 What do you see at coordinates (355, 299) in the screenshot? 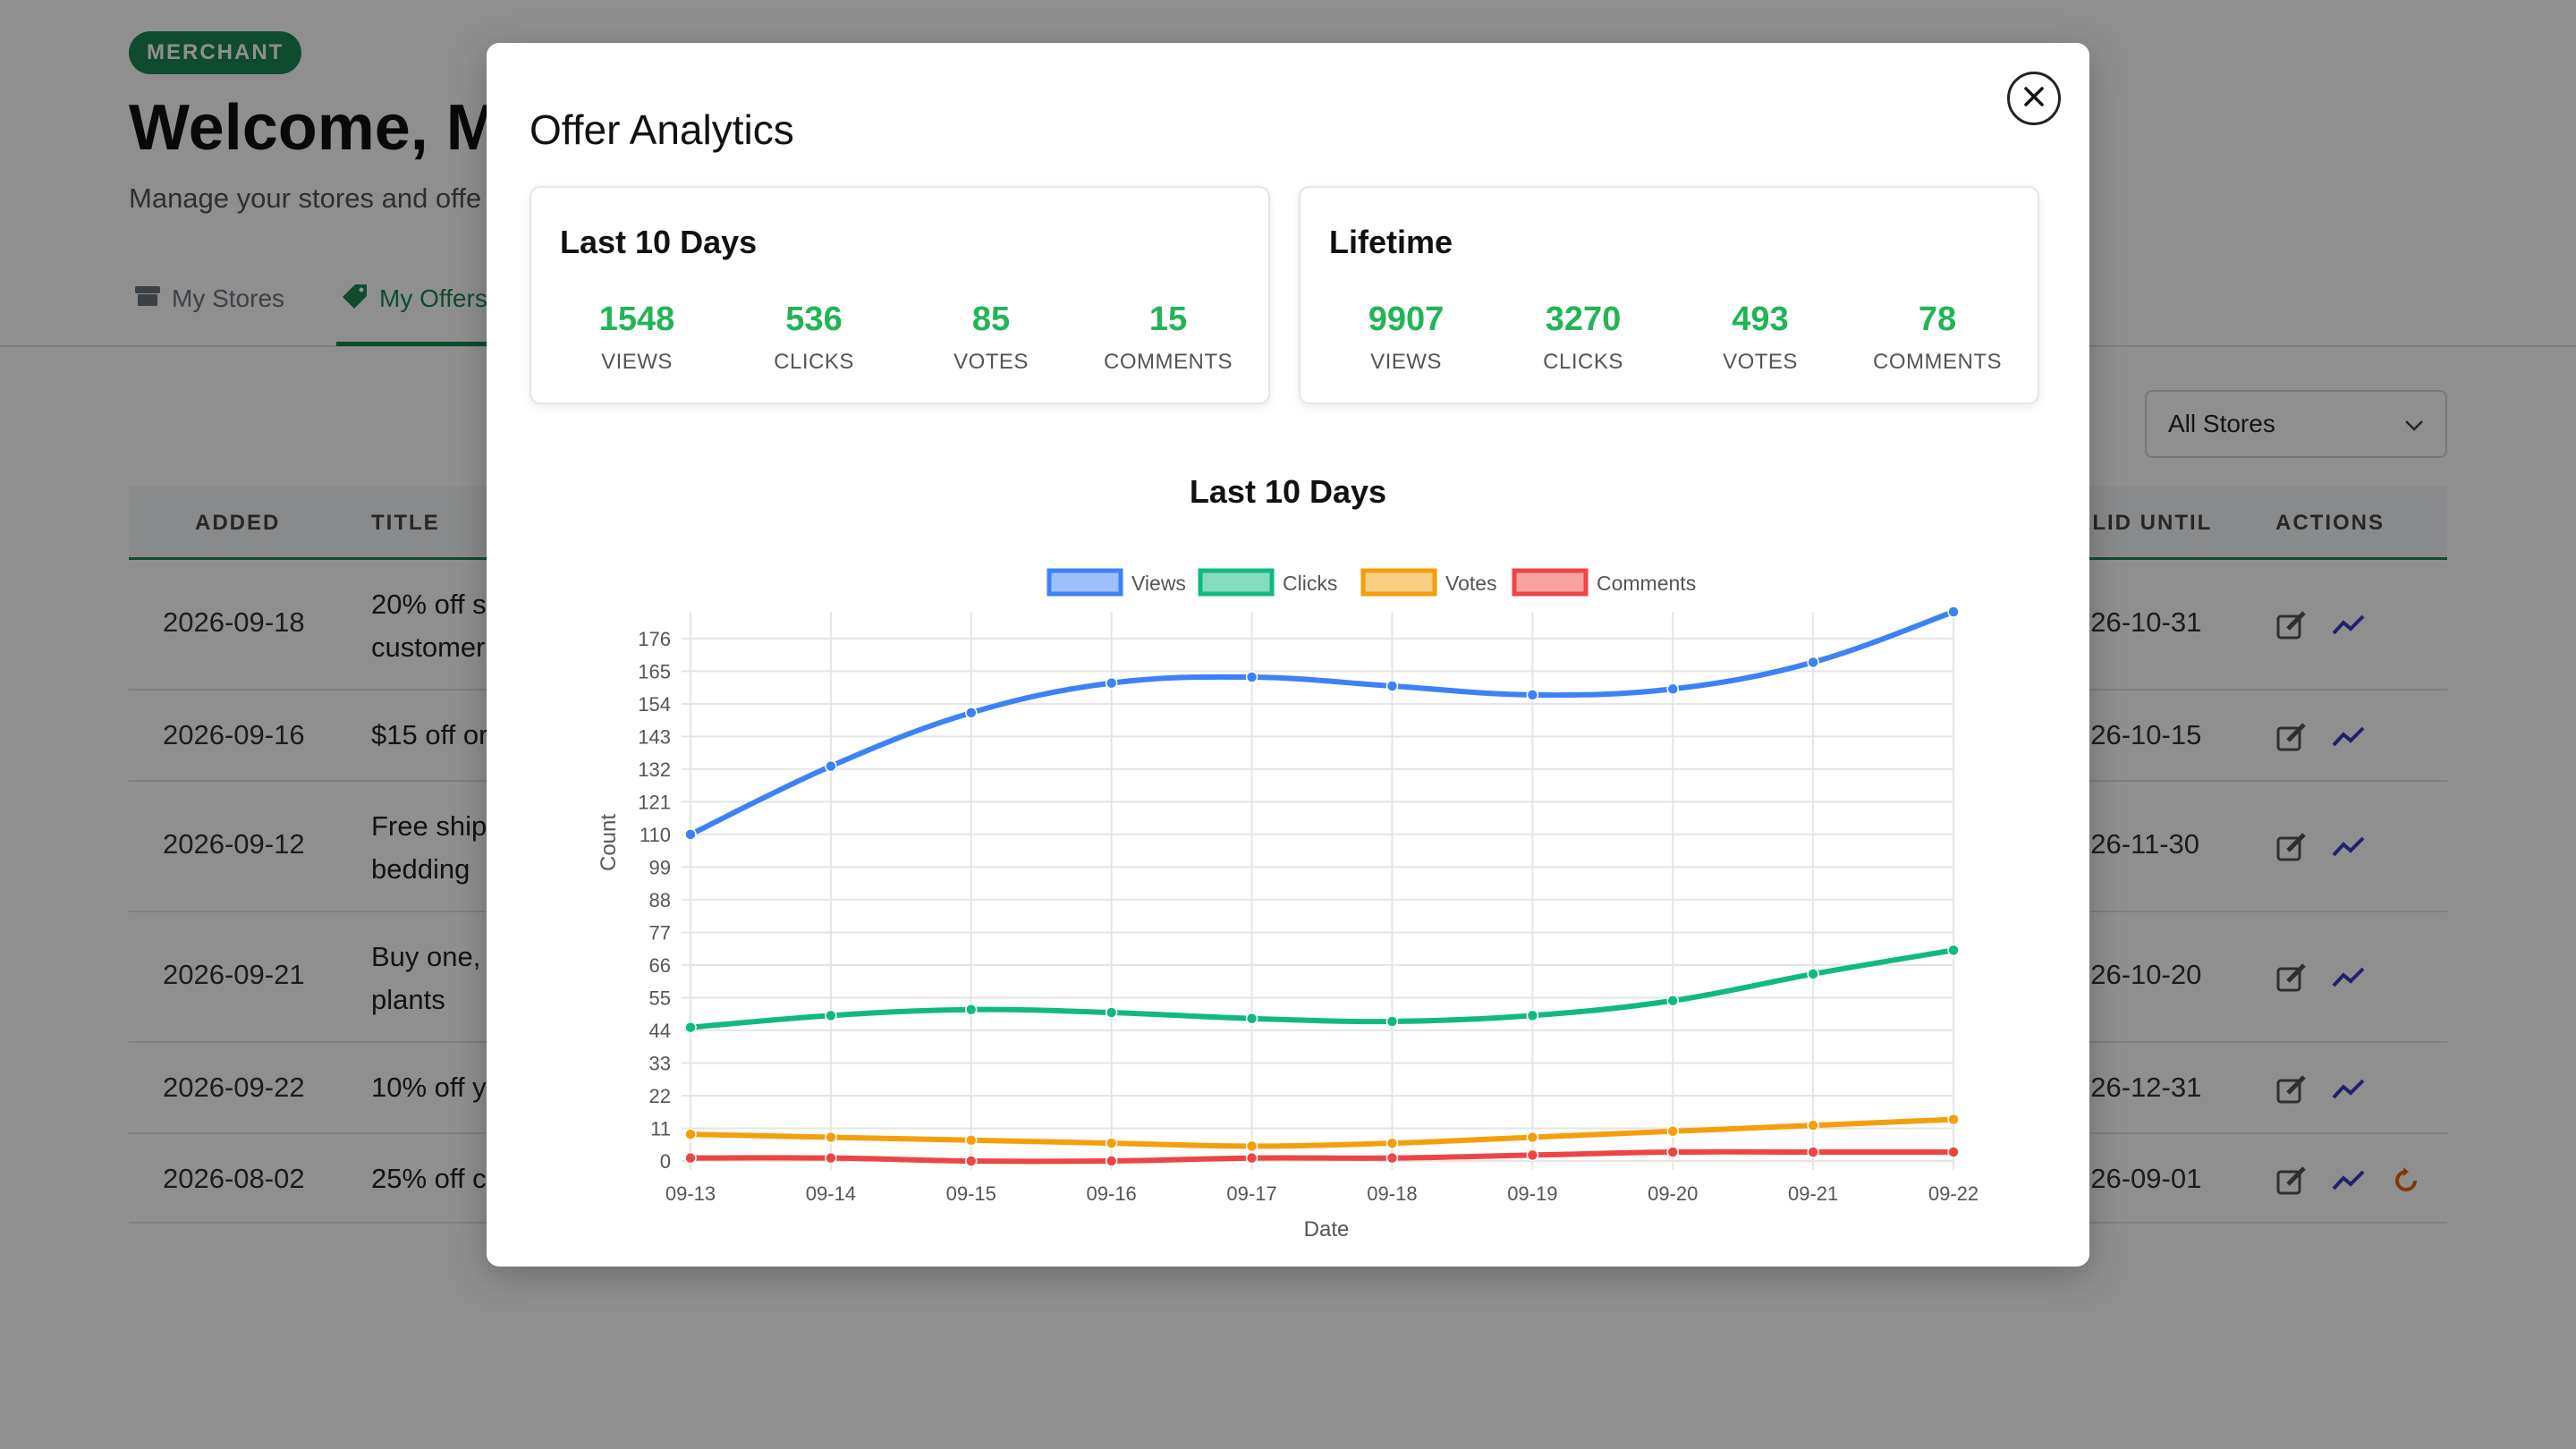
I see `tag-icon` at bounding box center [355, 299].